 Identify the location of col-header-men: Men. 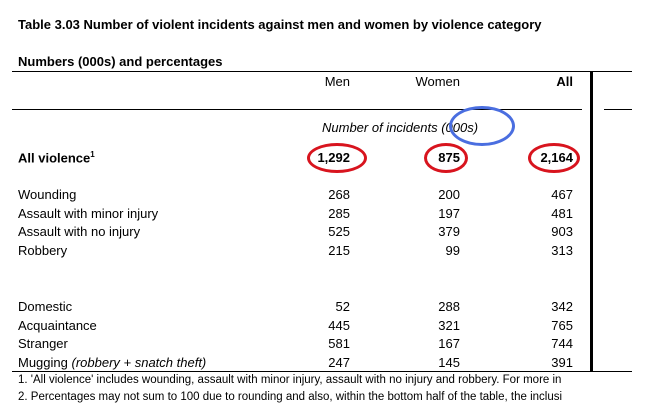
(337, 81).